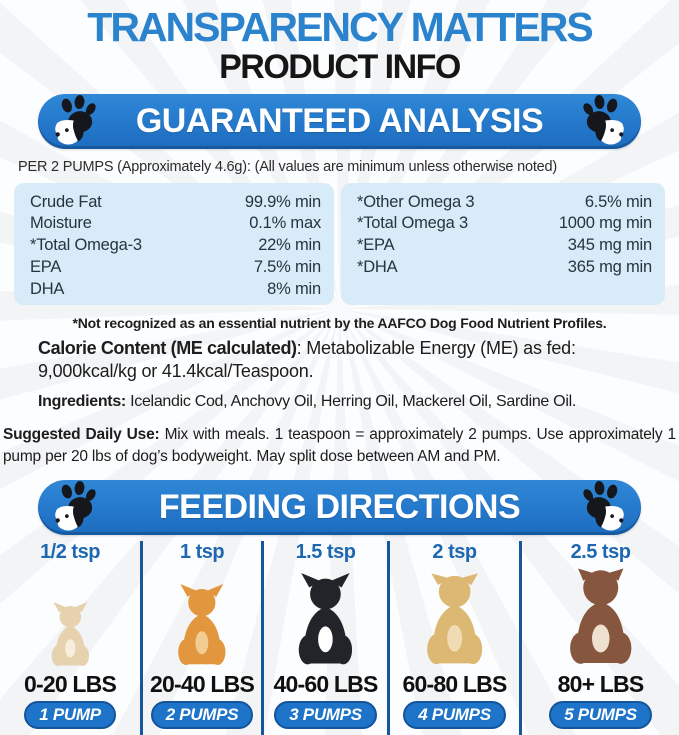  I want to click on nutrient-value: 7.5% min, so click(287, 266).